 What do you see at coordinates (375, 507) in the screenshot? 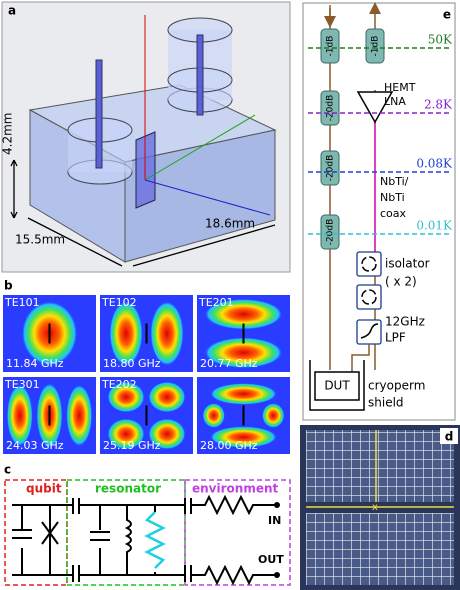
I see `svg-text: x` at bounding box center [375, 507].